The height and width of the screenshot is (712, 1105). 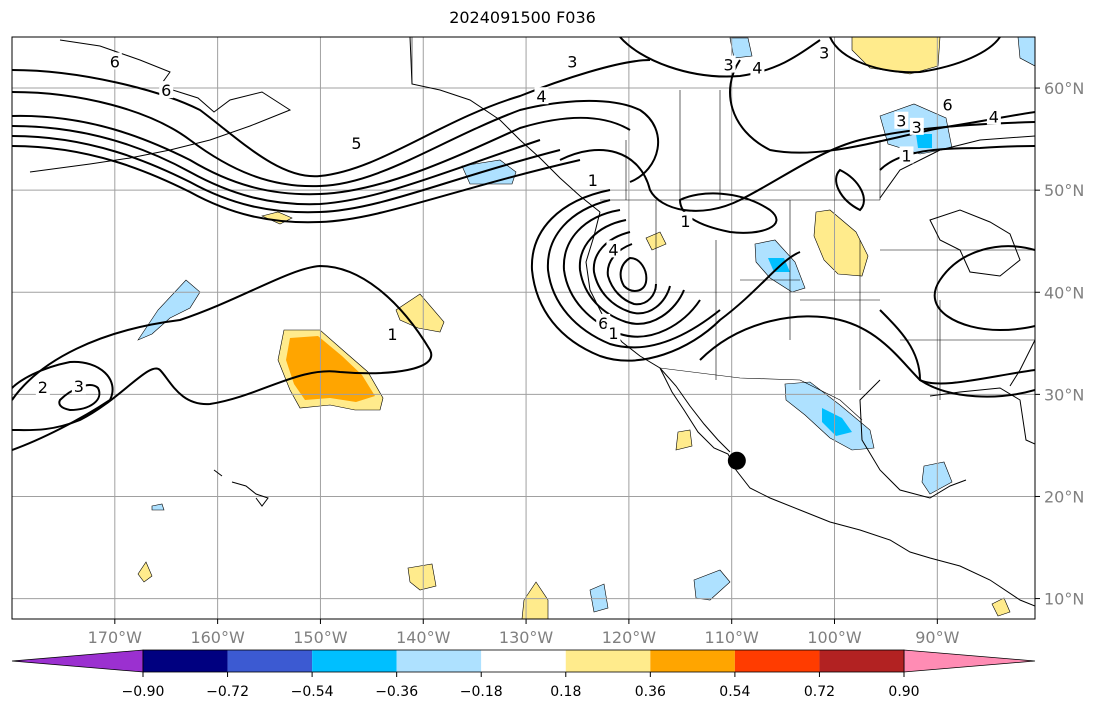 I want to click on canada-provinces, so click(x=753, y=145).